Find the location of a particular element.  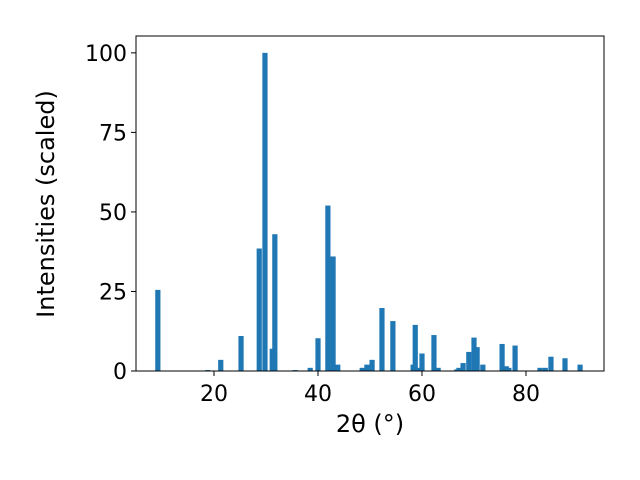

x-tick-label: 40 is located at coordinates (318, 394).